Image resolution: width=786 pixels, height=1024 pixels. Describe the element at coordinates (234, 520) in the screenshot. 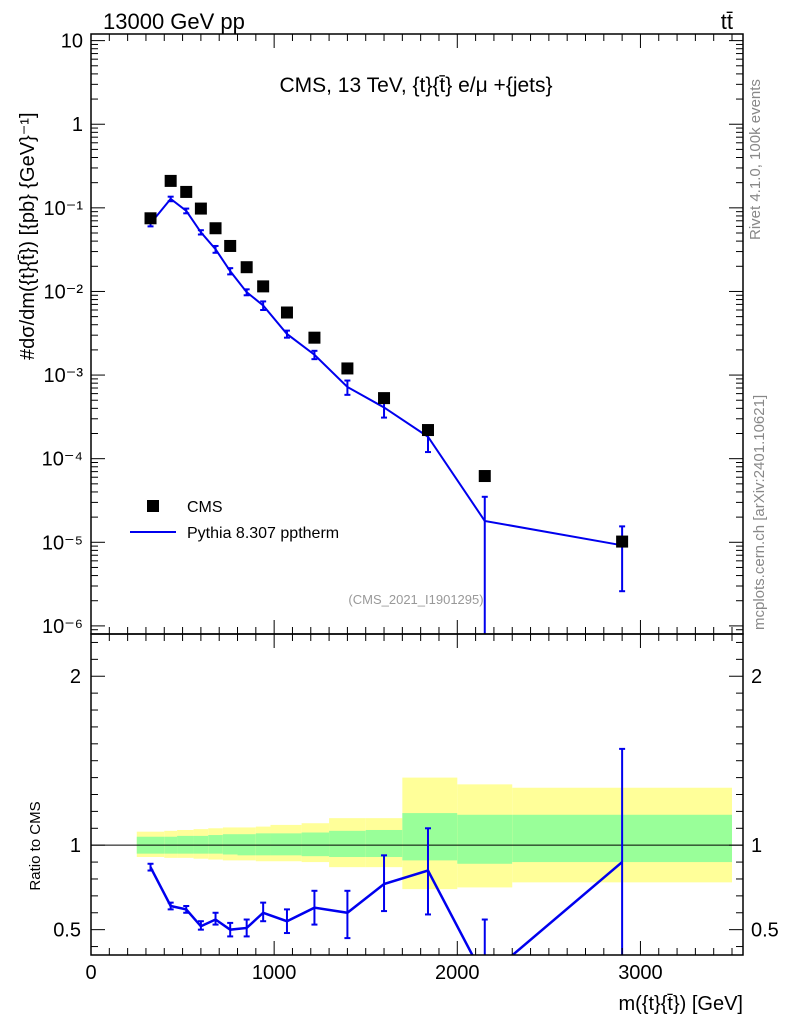

I see `legend: CMS Pythia 8.307 pptherm` at that location.